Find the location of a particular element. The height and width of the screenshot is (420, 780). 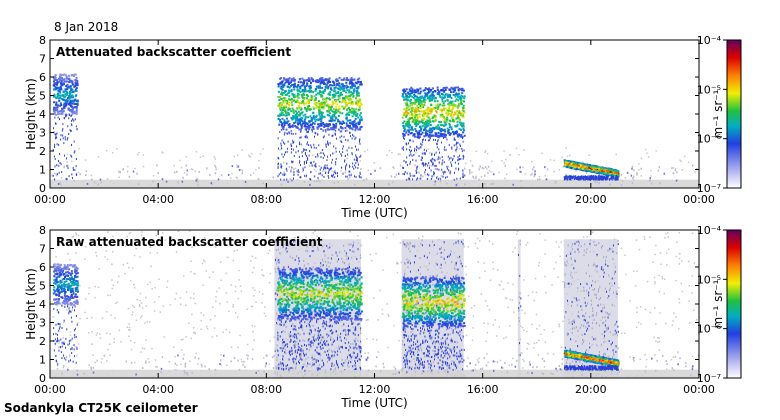

colorbar-tick-label: 10⁻⁷ is located at coordinates (709, 188).